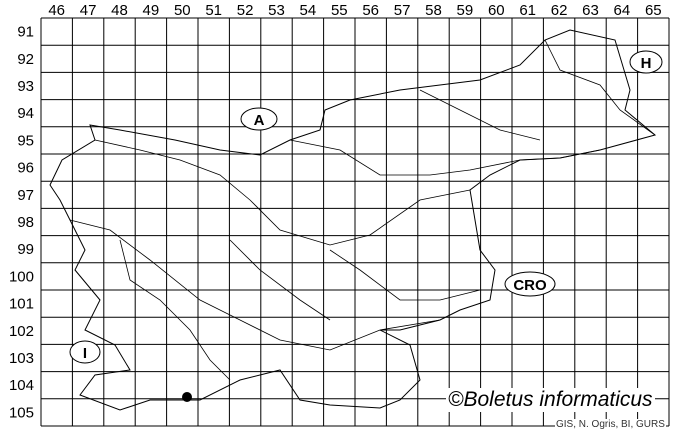 The width and height of the screenshot is (680, 436). I want to click on column-label: 56, so click(370, 10).